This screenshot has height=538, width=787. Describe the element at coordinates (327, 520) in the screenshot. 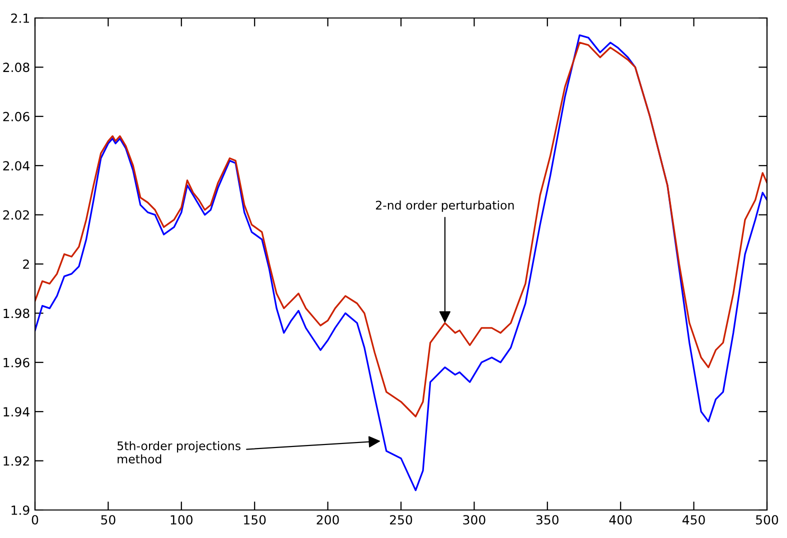

I see `x-tick-label: 200` at that location.